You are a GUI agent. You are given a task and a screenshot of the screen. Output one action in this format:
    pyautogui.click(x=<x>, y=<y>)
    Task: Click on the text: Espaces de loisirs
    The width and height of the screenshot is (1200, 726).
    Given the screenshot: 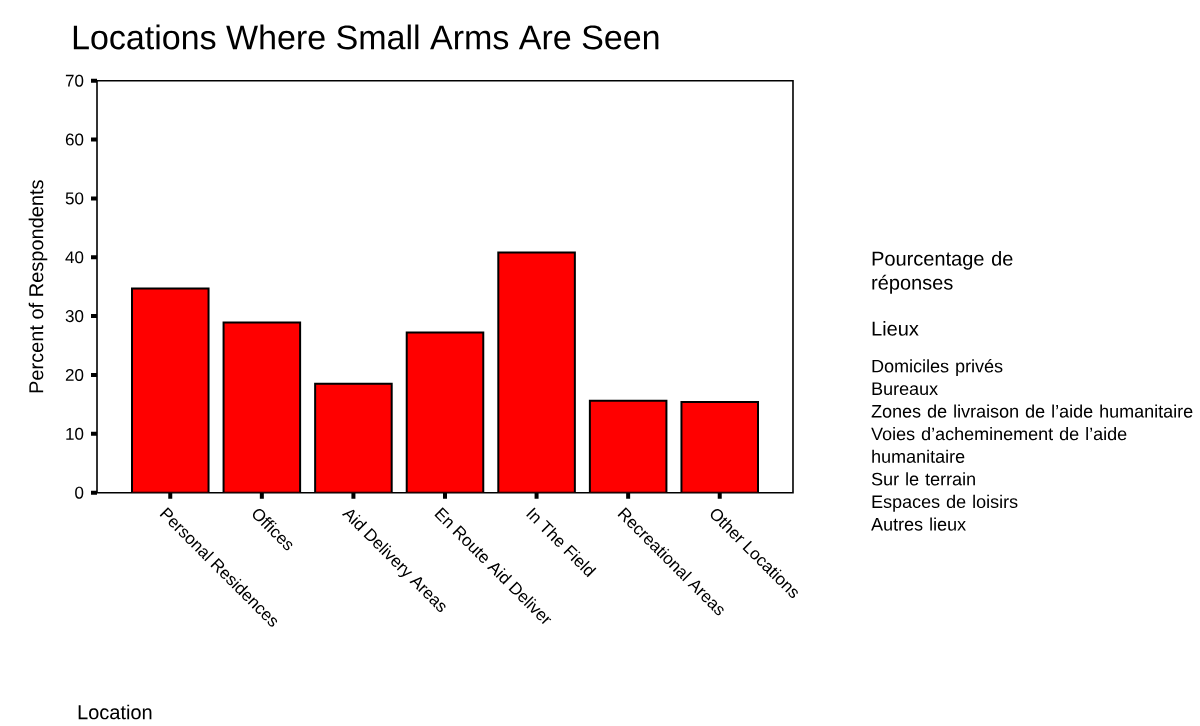 What is the action you would take?
    pyautogui.click(x=945, y=503)
    